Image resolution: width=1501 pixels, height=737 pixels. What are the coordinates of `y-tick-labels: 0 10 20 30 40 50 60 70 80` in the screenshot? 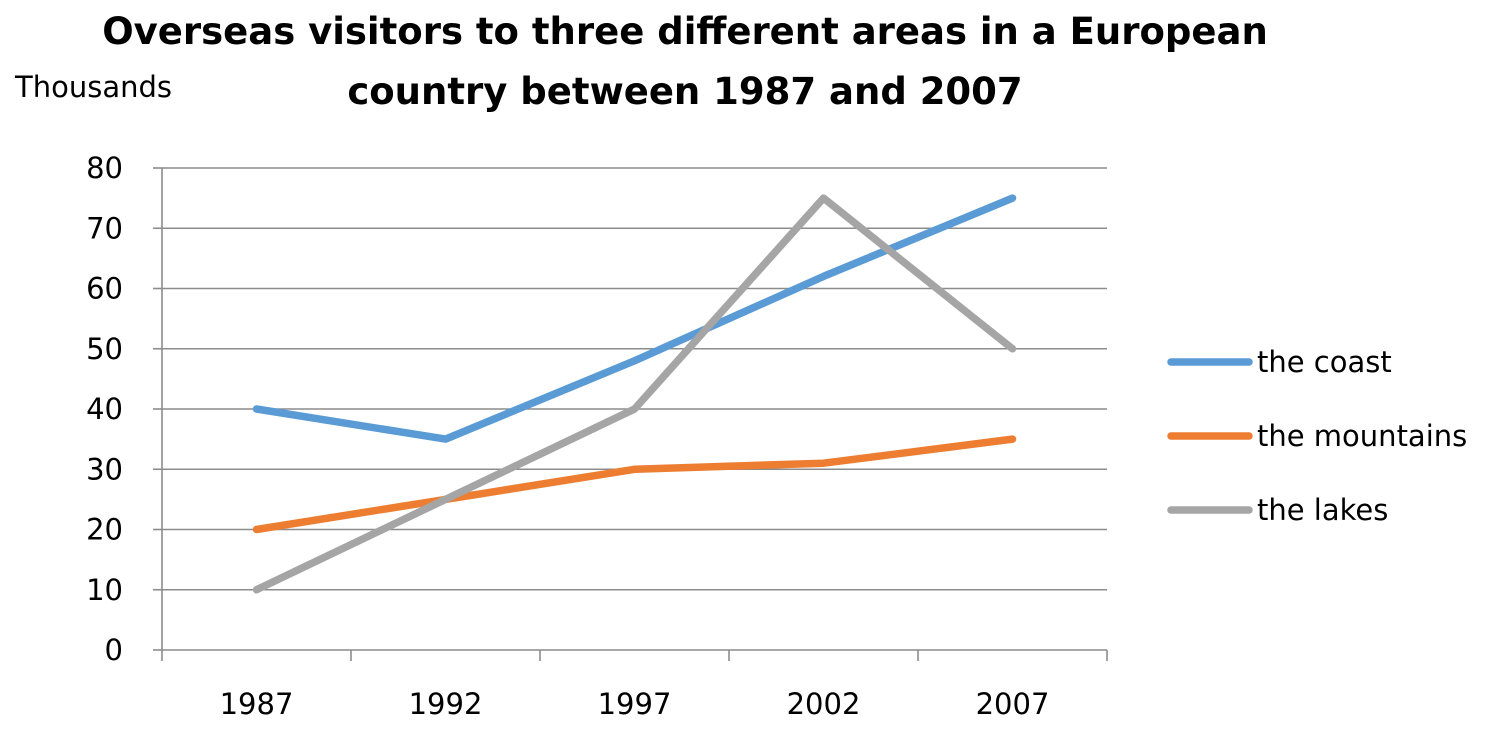 It's located at (104, 409).